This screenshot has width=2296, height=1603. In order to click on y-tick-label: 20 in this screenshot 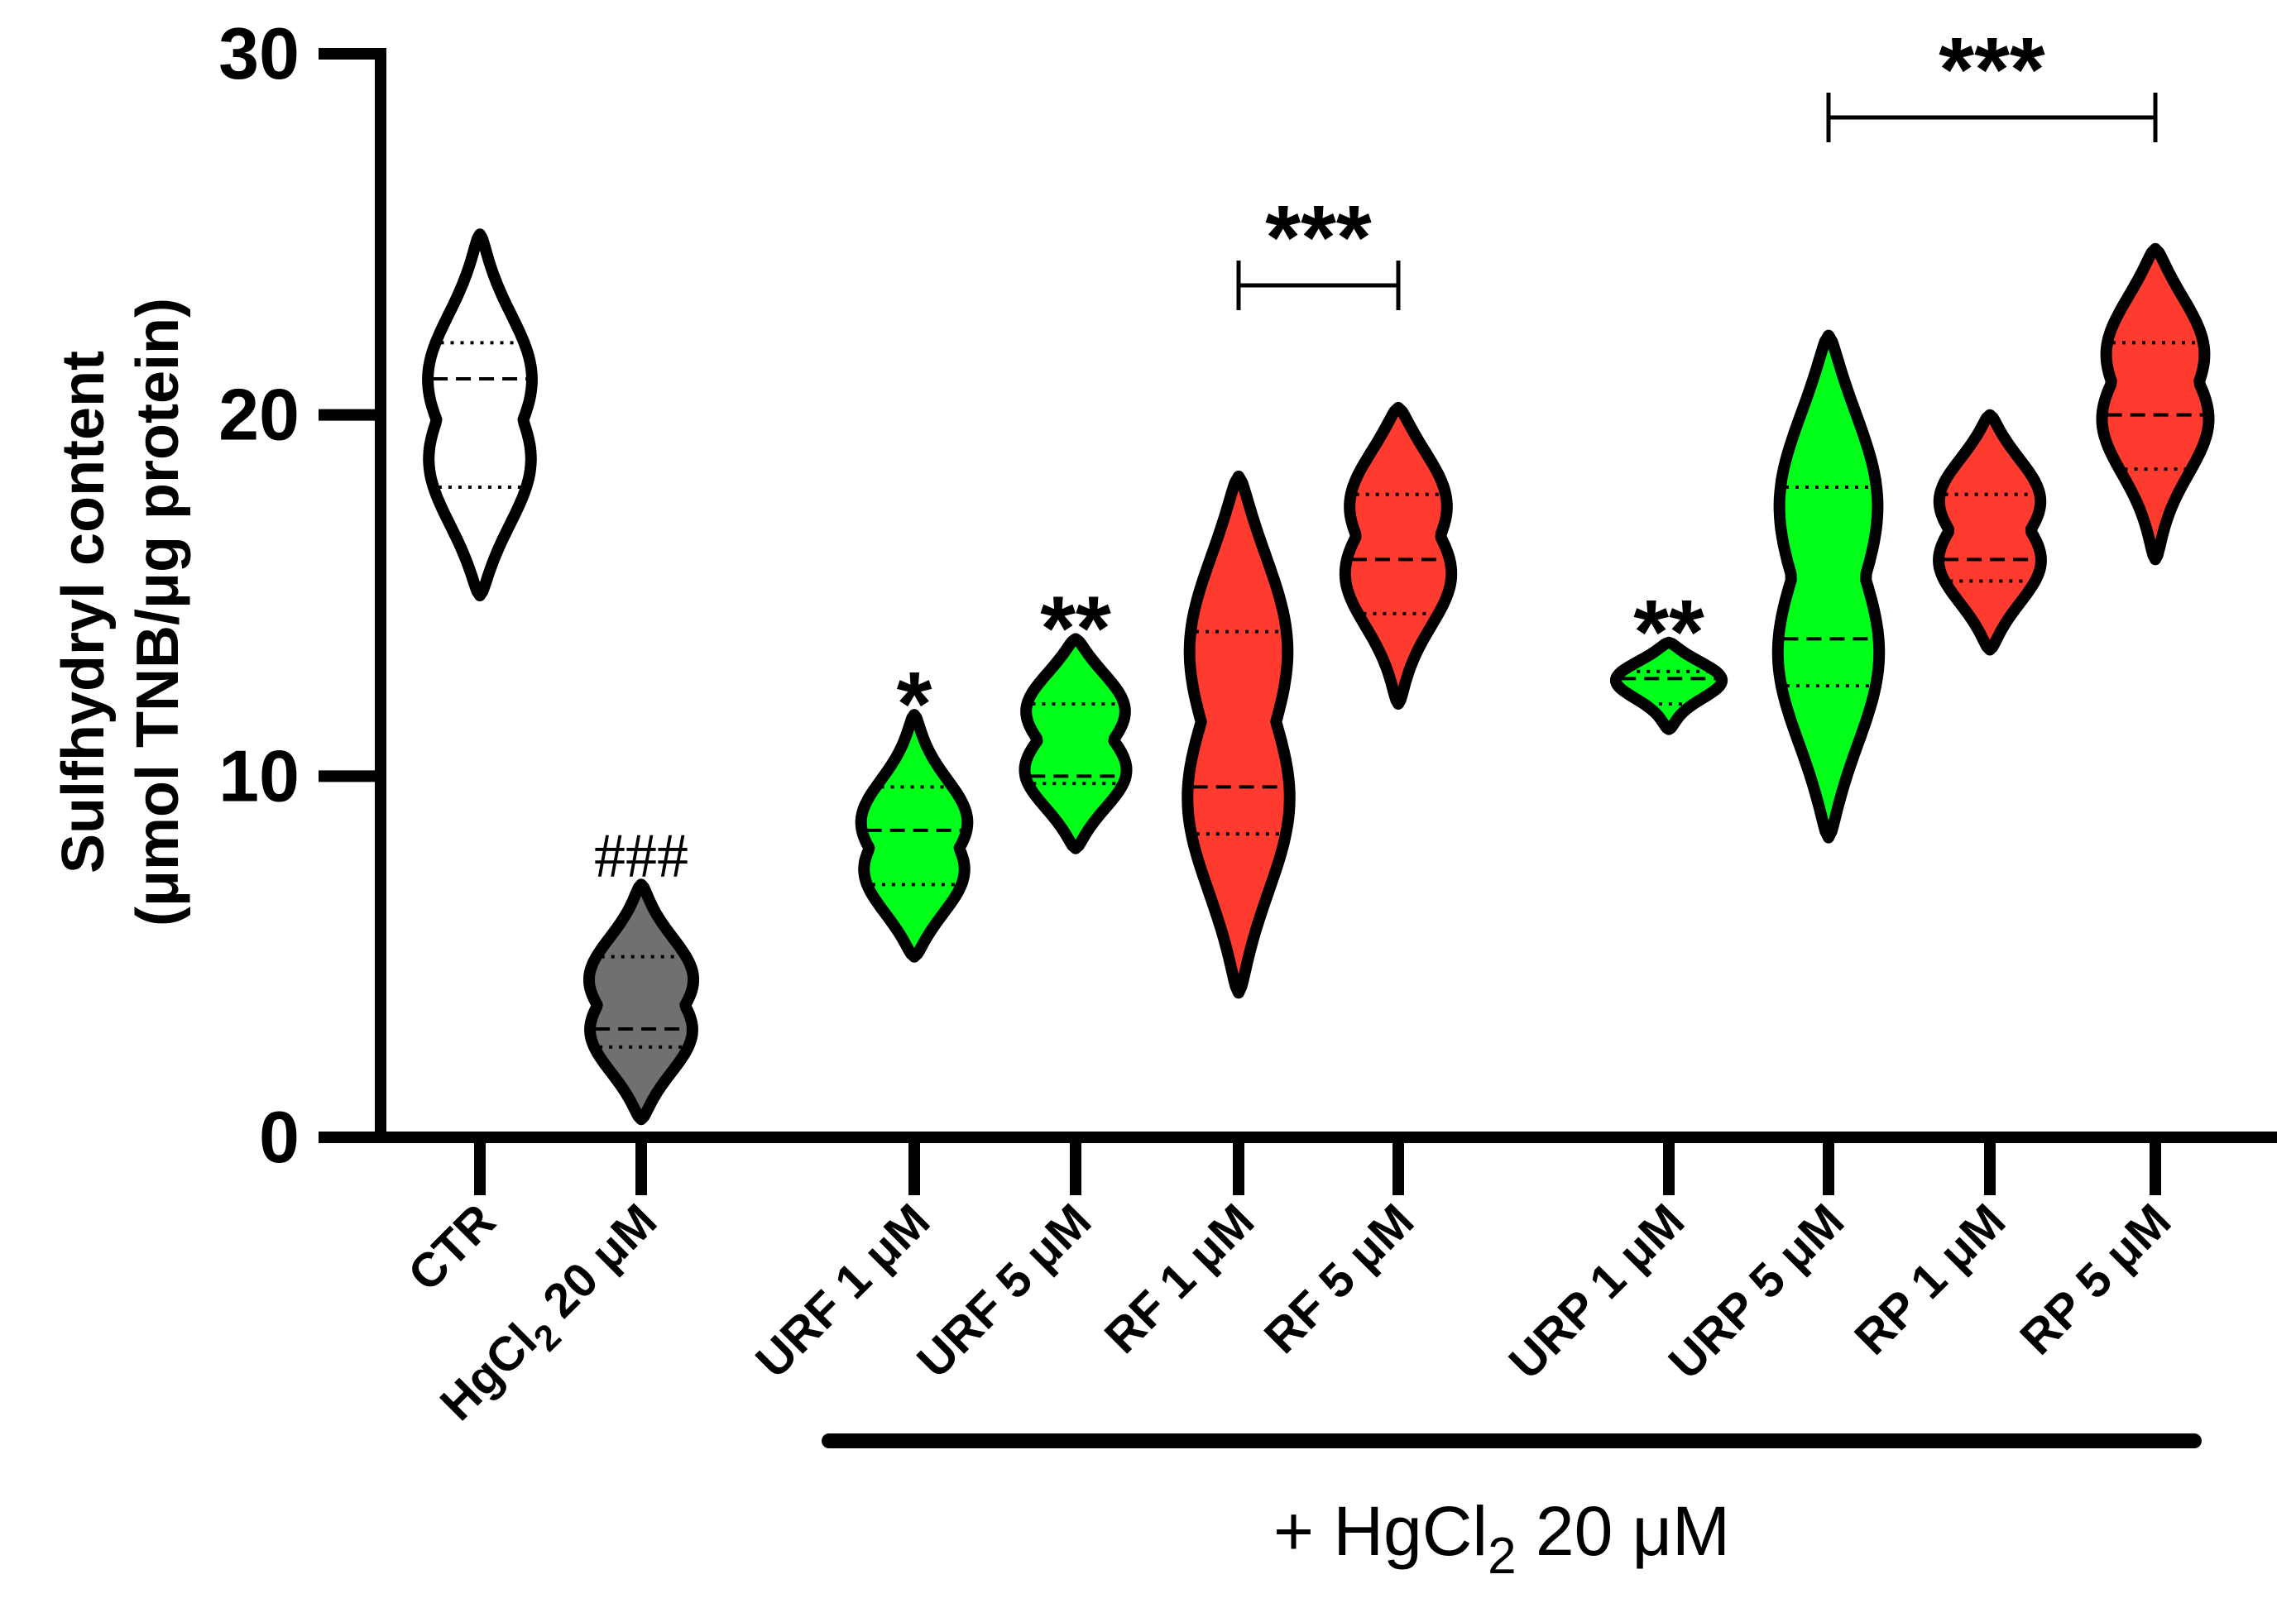, I will do `click(259, 415)`.